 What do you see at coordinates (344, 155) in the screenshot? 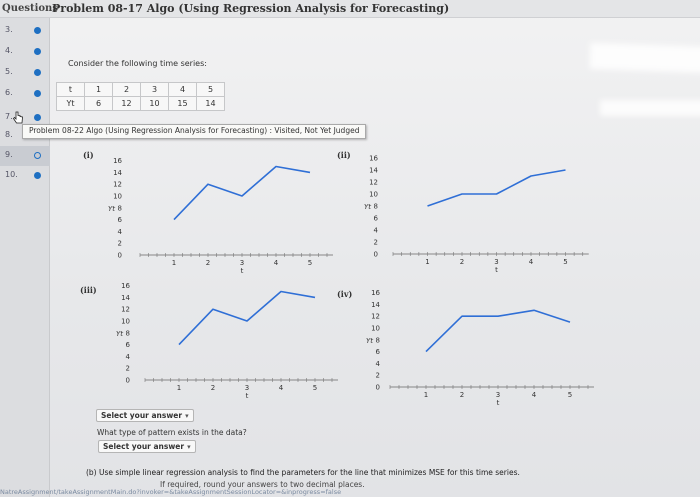
I see `chart-option-label: (ii)` at bounding box center [344, 155].